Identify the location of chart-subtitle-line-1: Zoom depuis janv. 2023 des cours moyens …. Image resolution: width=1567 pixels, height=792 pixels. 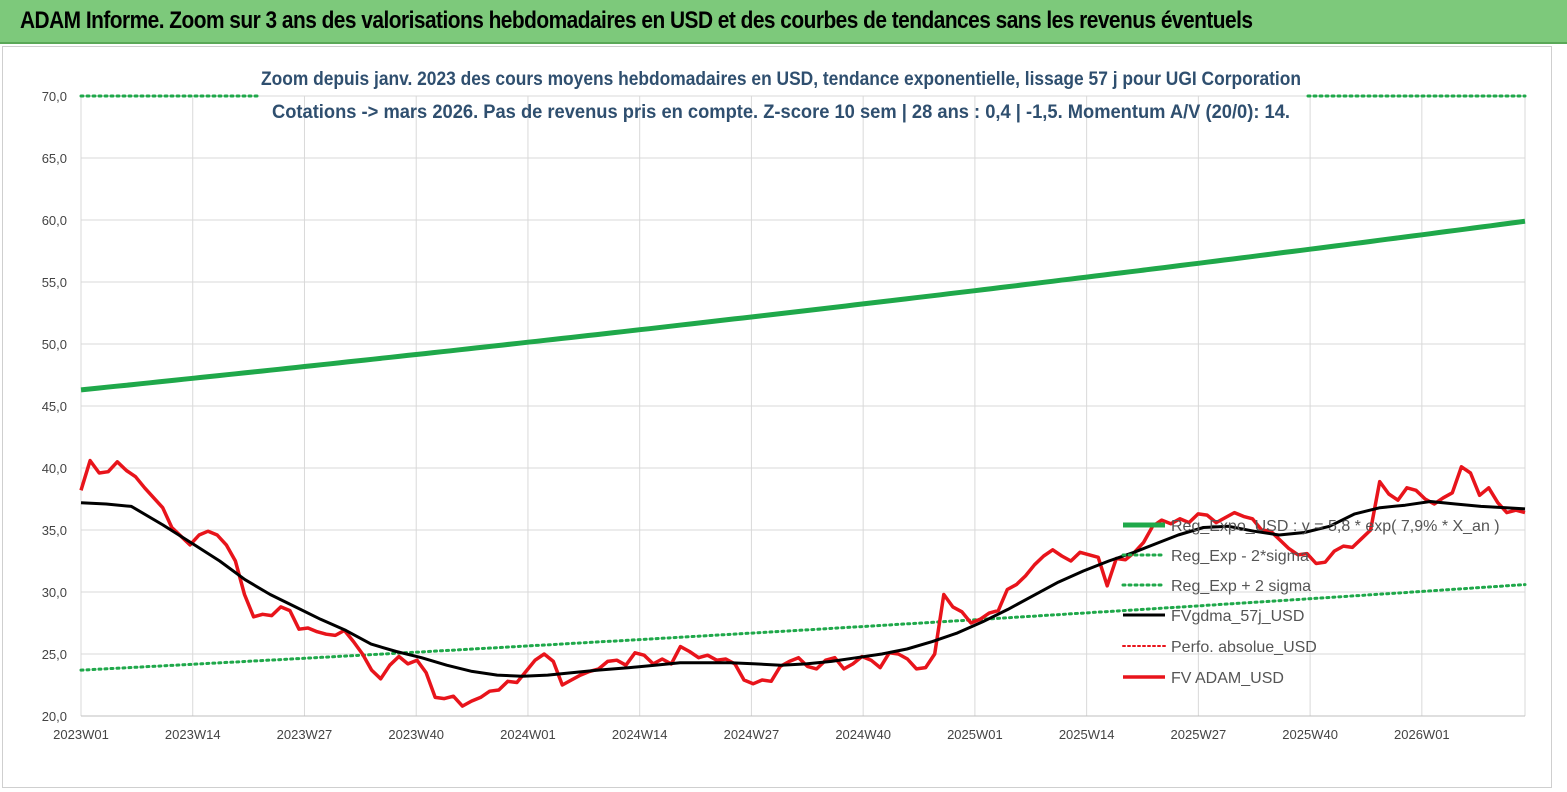
(781, 79).